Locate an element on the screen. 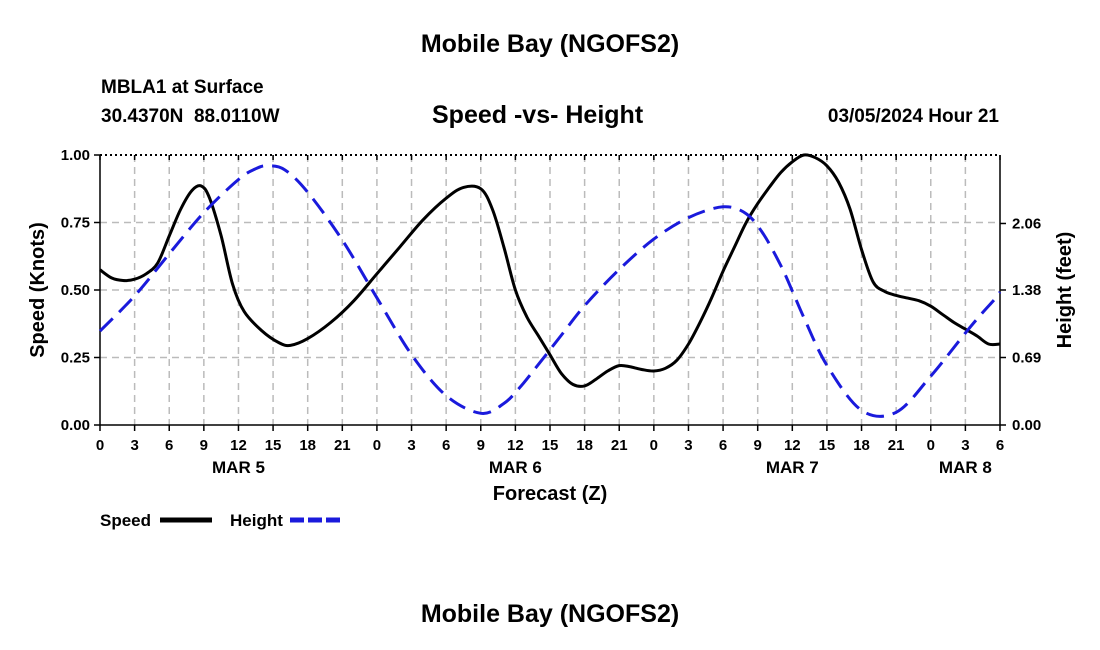 Image resolution: width=1100 pixels, height=650 pixels. date-label: MAR 7 is located at coordinates (792, 467).